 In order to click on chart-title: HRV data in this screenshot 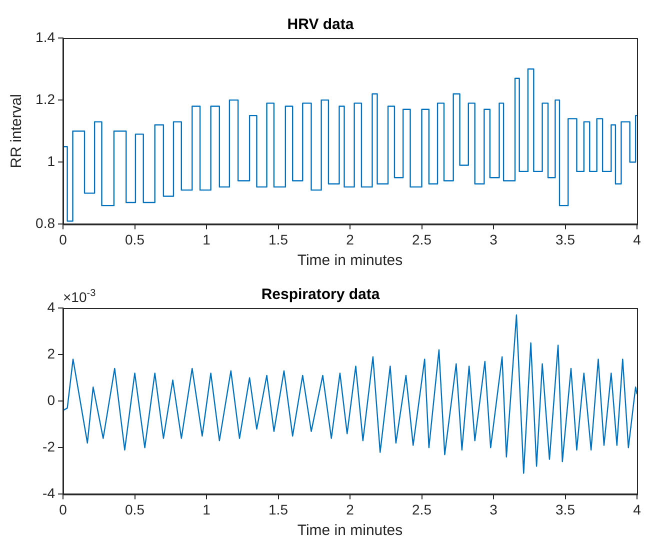, I will do `click(320, 25)`.